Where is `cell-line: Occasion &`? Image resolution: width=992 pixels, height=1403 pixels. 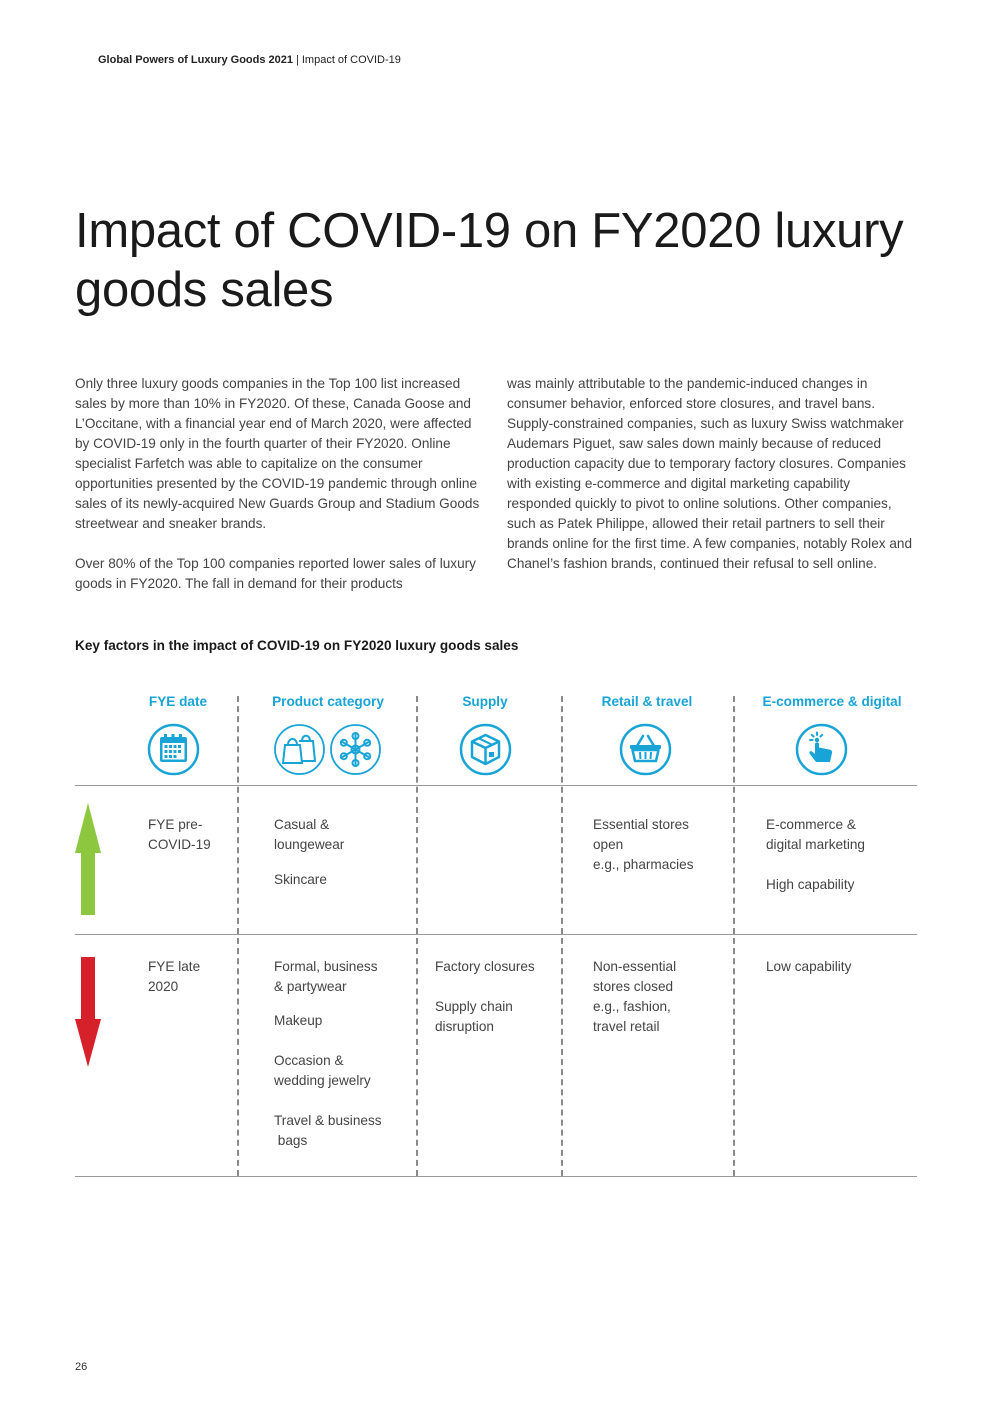 cell-line: Occasion & is located at coordinates (309, 1060).